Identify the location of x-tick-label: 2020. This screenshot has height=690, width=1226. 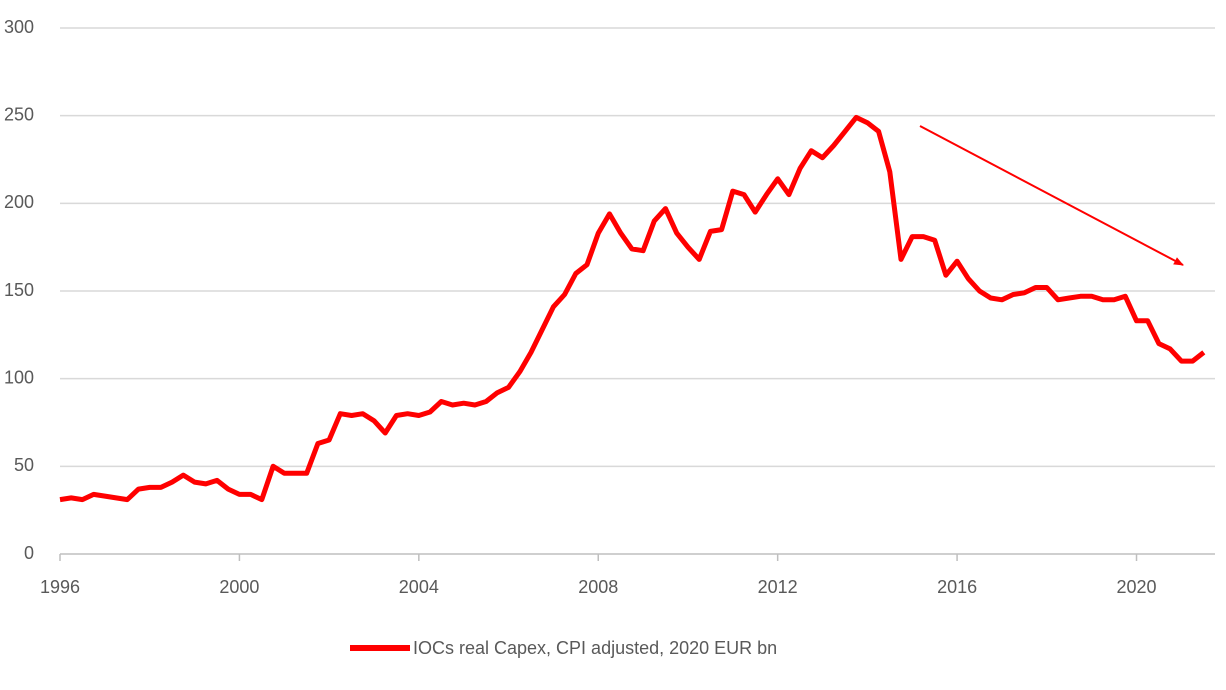
(1136, 587).